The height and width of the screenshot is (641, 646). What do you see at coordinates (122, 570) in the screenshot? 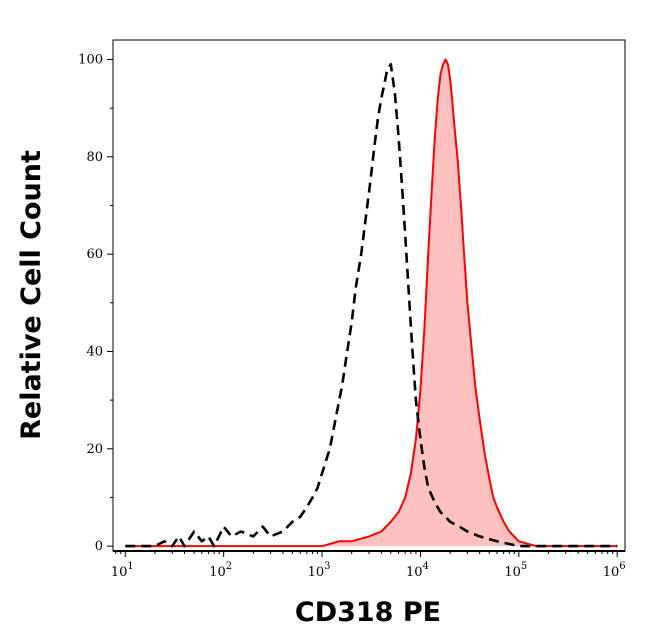
I see `x-tick-label: 10¹` at bounding box center [122, 570].